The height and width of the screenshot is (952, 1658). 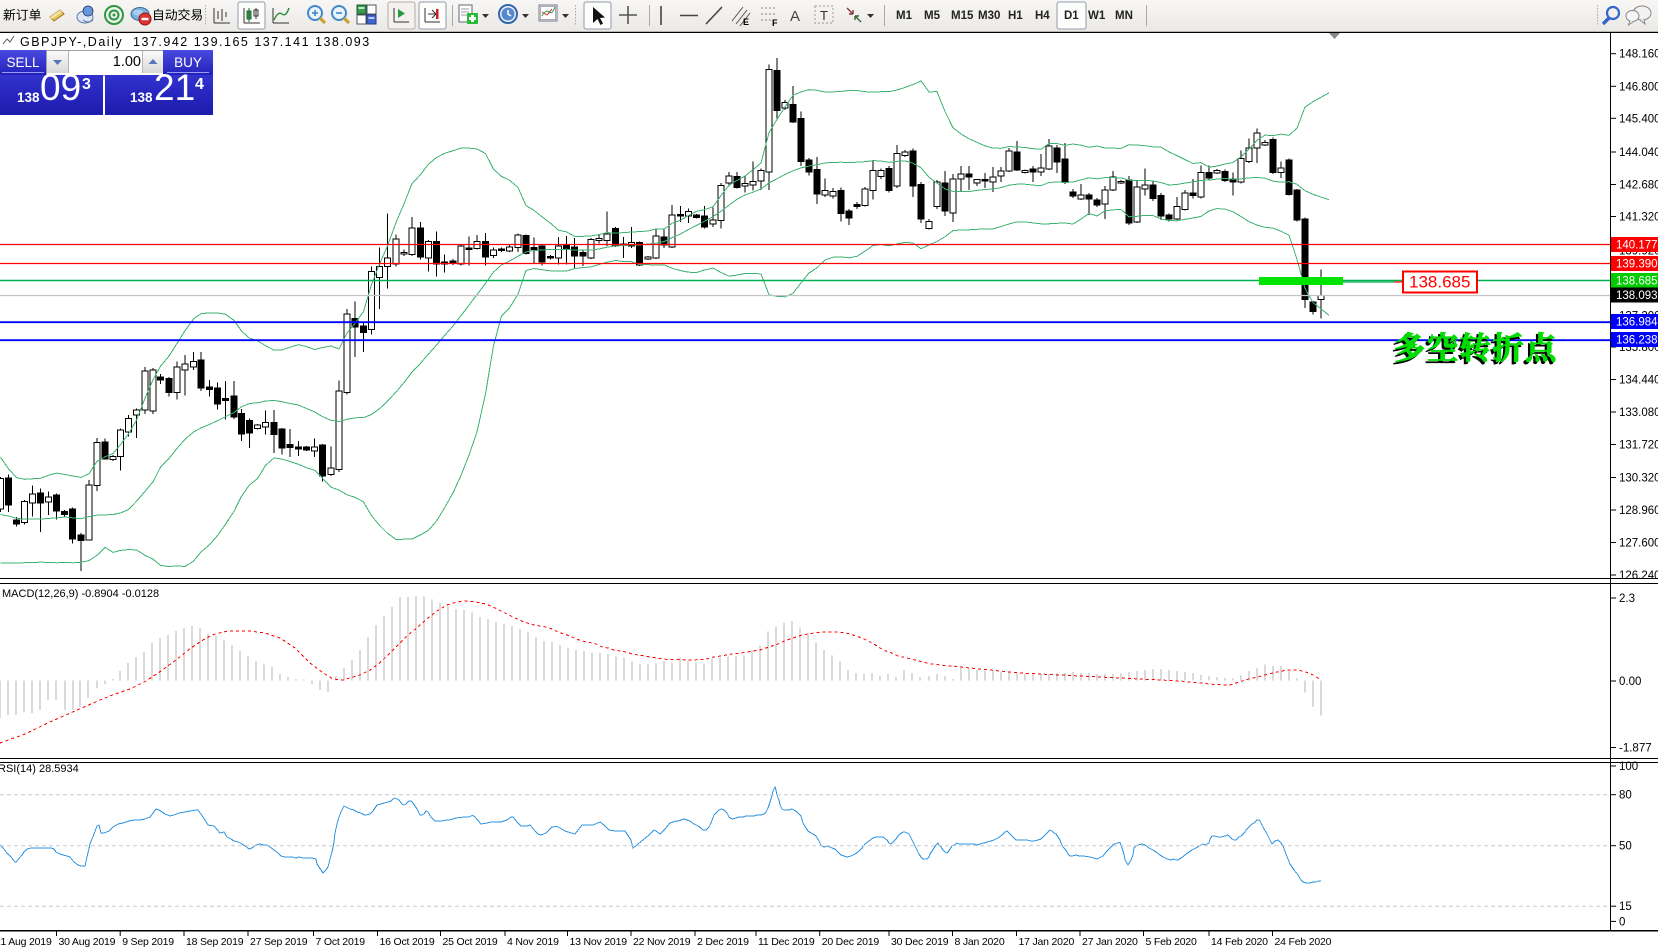 I want to click on svg-text: 2 Dec 2019, so click(x=723, y=942).